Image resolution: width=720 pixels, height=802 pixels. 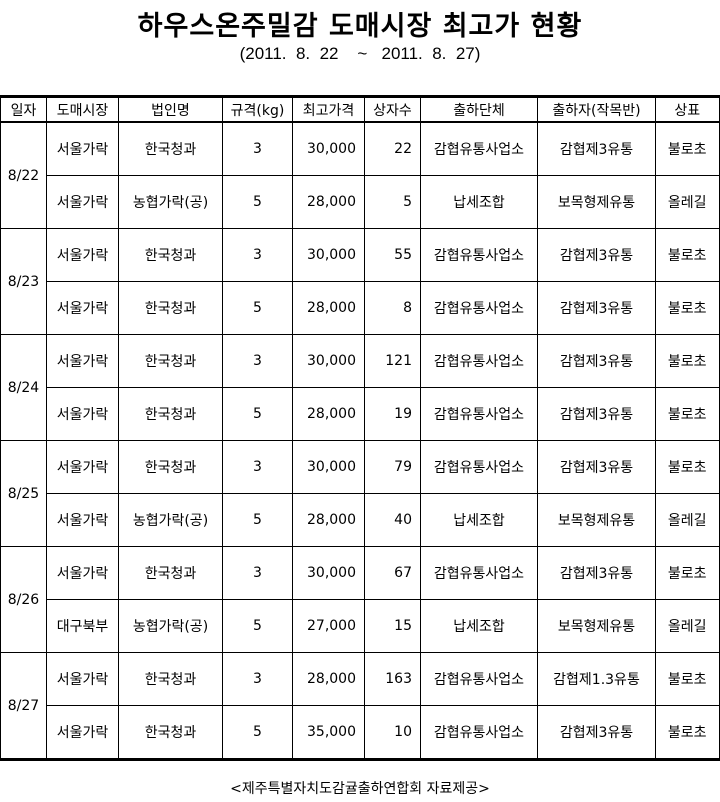 I want to click on date-range: (2011. 8. 22 ~ 2011. 8. 27), so click(x=360, y=53).